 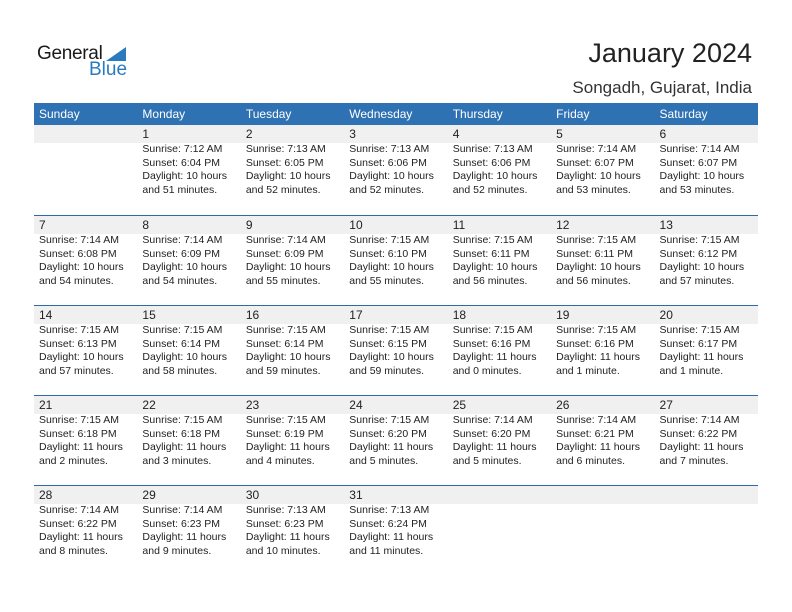 I want to click on empty-cell, so click(x=499, y=530).